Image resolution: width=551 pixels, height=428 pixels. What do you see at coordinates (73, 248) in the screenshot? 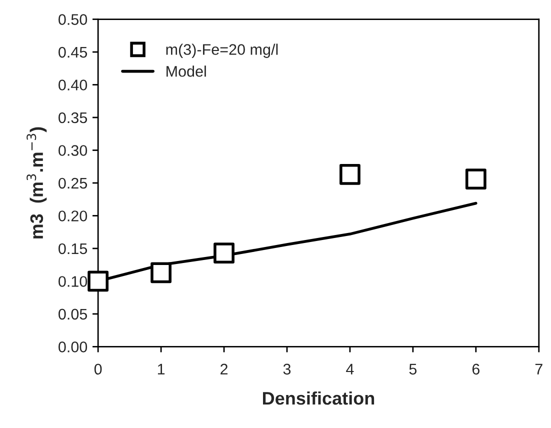
I see `y-tick-label: 0.15` at bounding box center [73, 248].